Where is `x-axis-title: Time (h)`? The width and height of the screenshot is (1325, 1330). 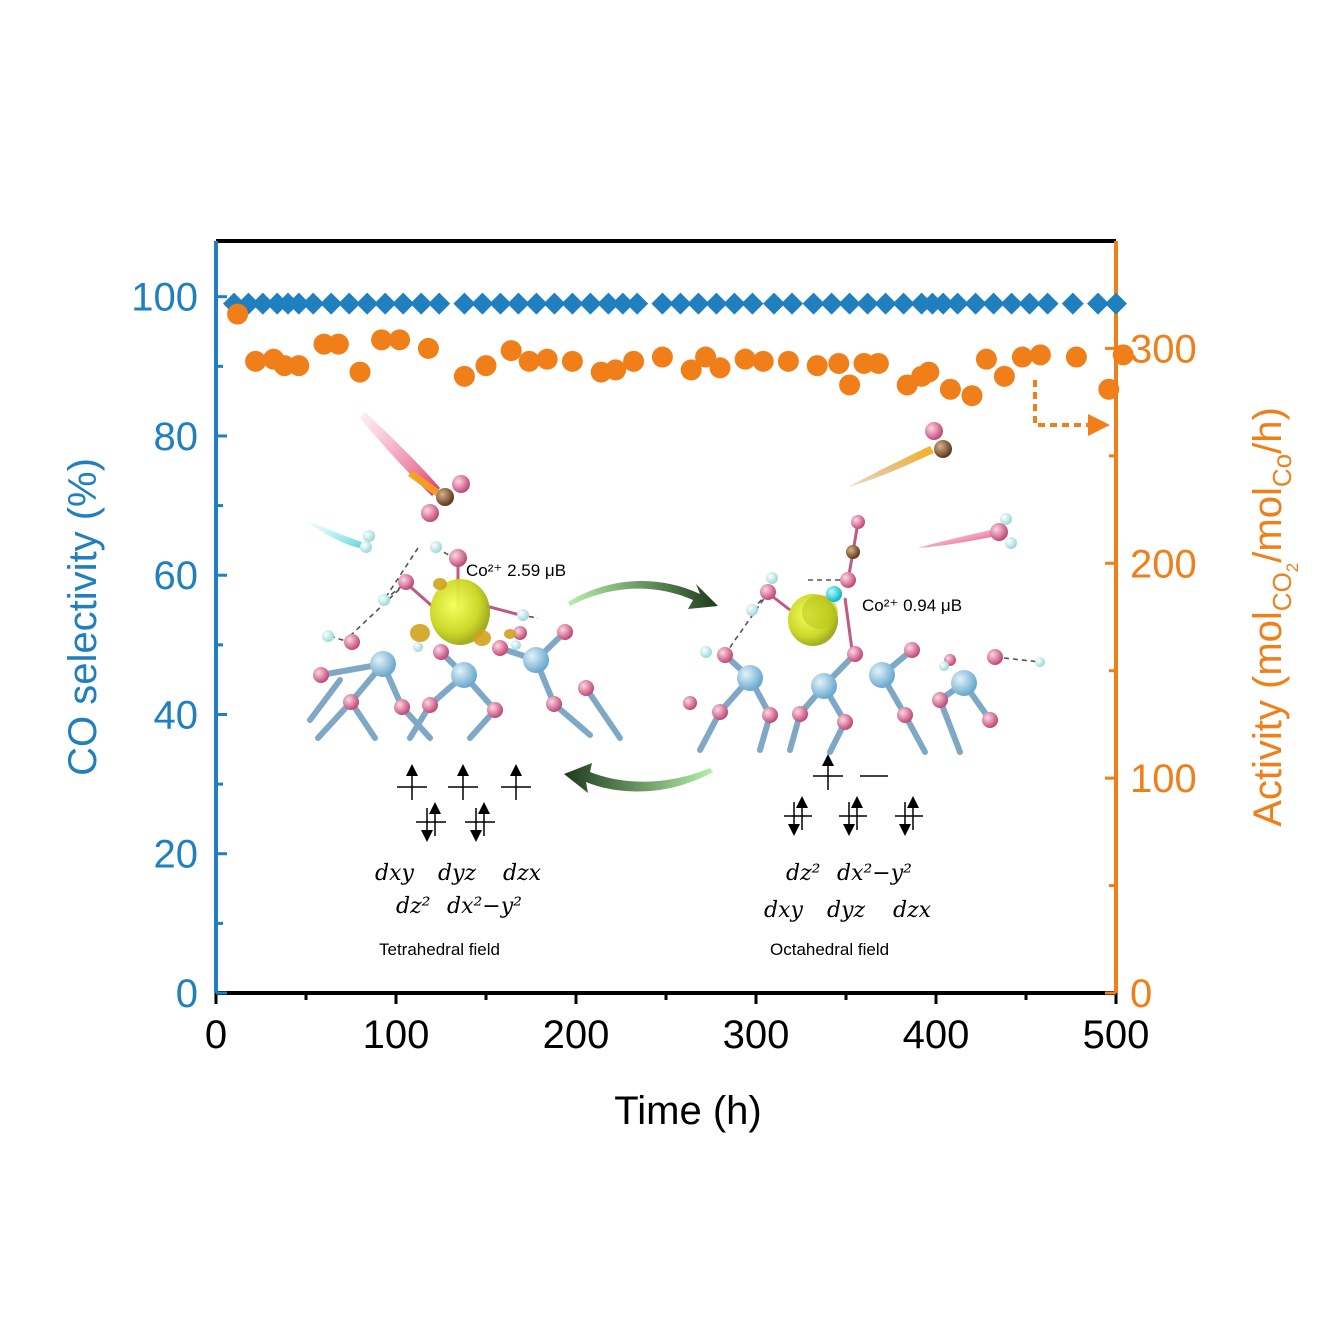
x-axis-title: Time (h) is located at coordinates (687, 1111).